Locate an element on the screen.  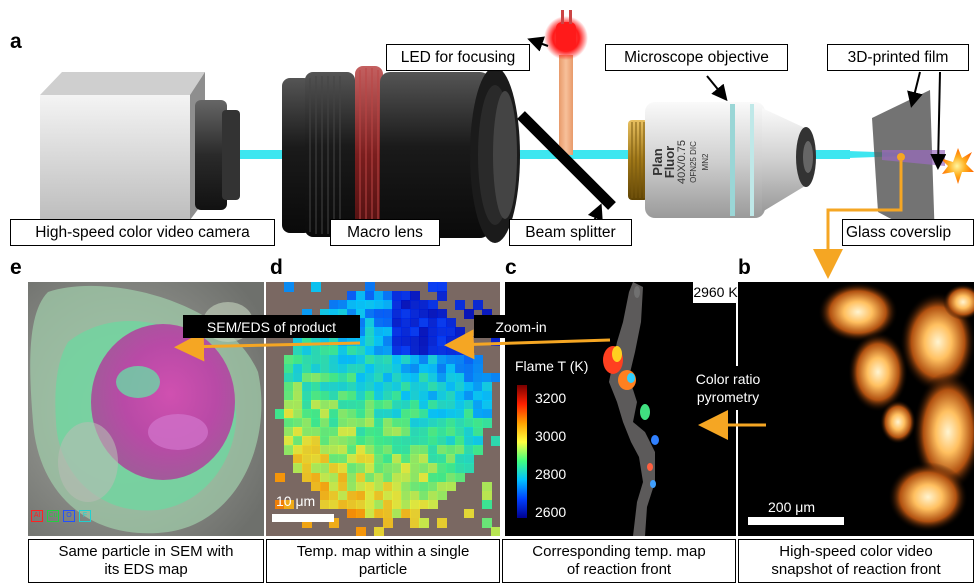
reaction-front-glow is located at coordinates (896, 407).